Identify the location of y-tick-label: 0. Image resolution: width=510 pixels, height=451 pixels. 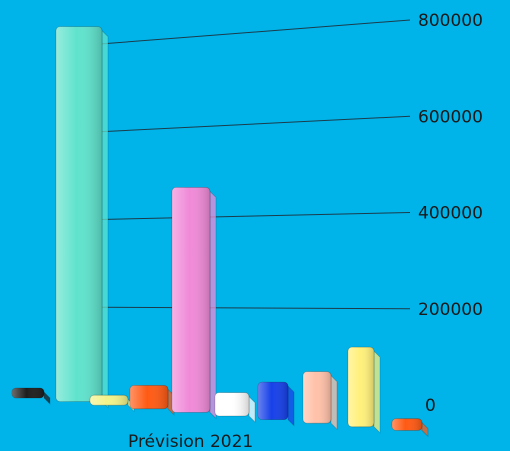
(430, 406).